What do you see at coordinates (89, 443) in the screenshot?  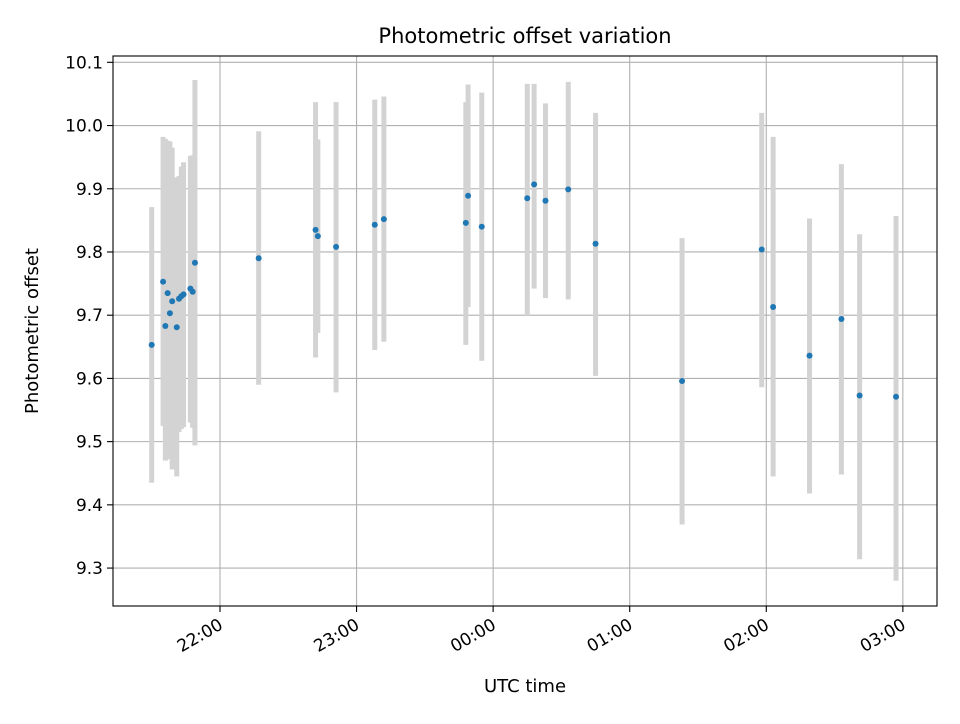 I see `y-tick-label: 9.5` at bounding box center [89, 443].